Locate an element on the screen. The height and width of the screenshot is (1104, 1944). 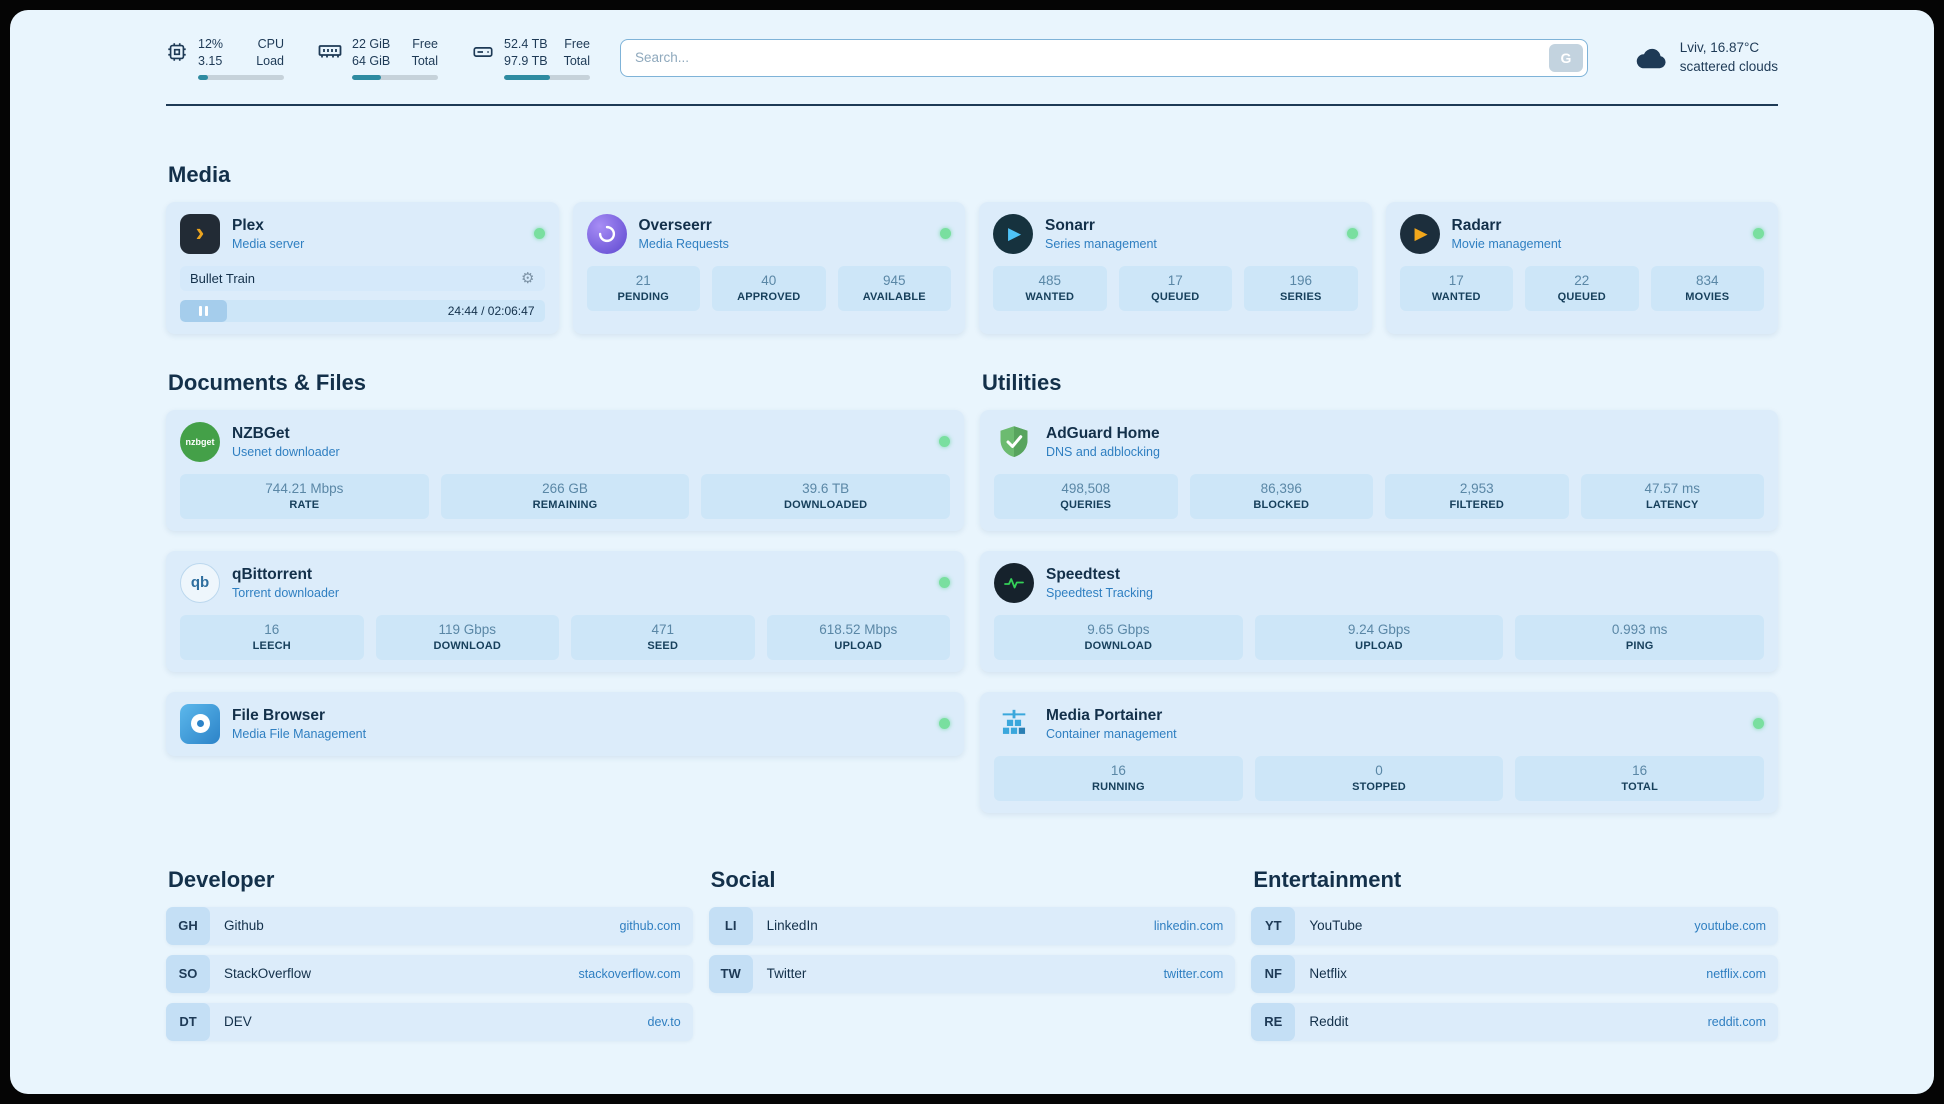
bookmark-url: youtube.com is located at coordinates (1730, 925).